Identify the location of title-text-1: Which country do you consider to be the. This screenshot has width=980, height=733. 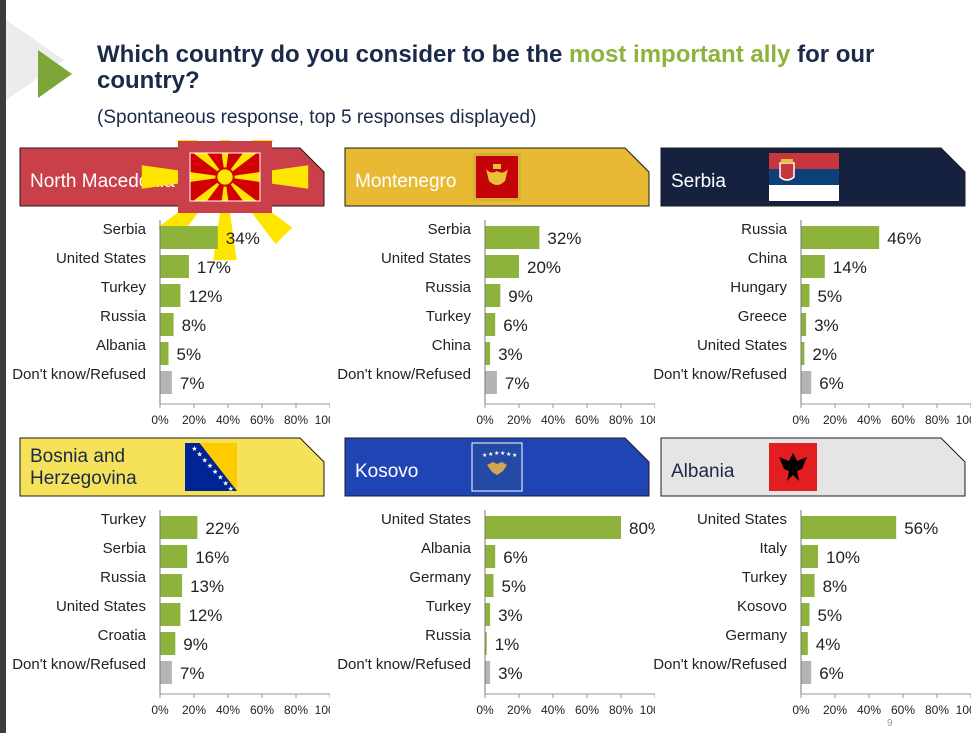
(333, 54).